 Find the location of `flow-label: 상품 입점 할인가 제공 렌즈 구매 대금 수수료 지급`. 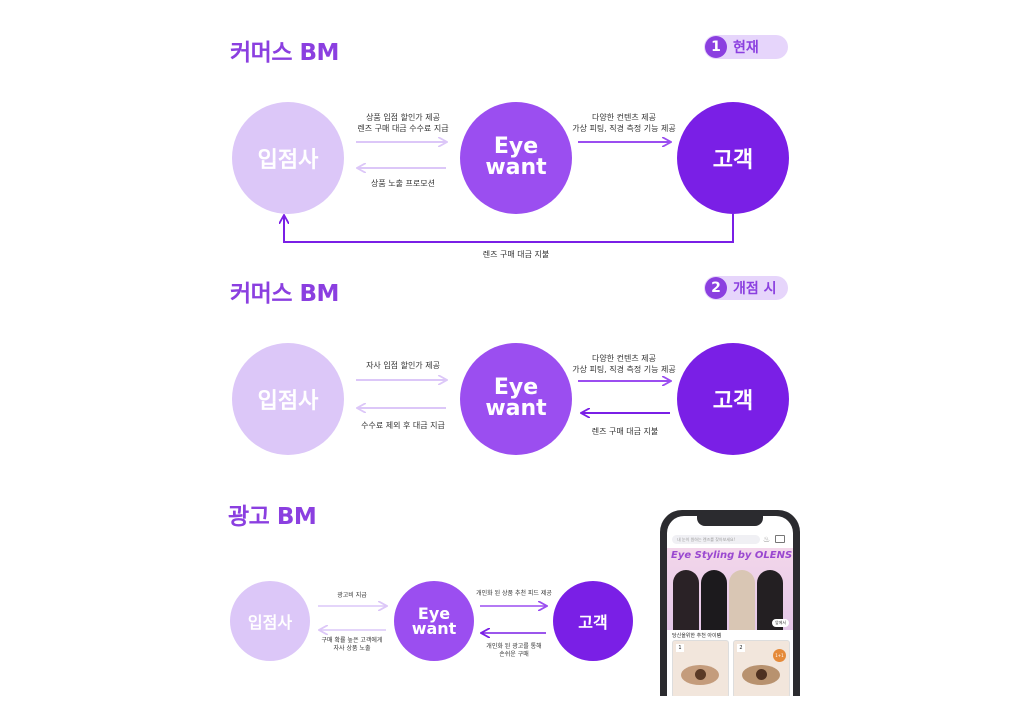

flow-label: 상품 입점 할인가 제공 렌즈 구매 대금 수수료 지급 is located at coordinates (403, 123).